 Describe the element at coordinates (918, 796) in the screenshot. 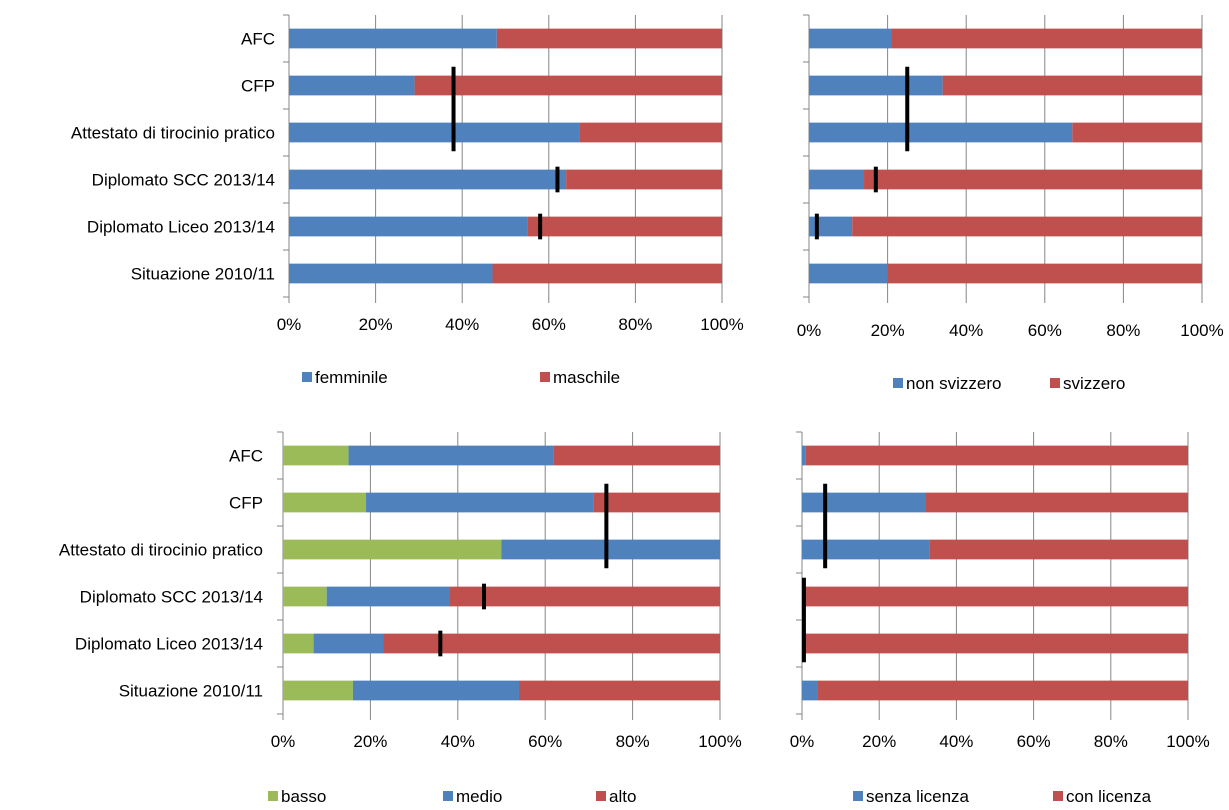

I see `legend-label: senza licenza` at that location.